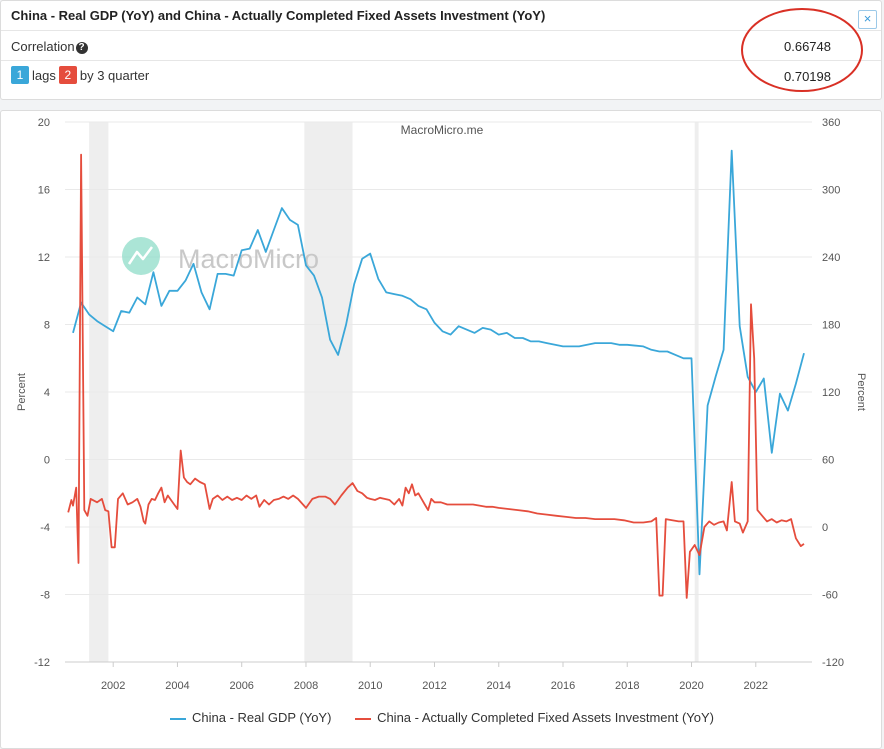 This screenshot has width=884, height=749. I want to click on y-left-tick-3: 0, so click(47, 461).